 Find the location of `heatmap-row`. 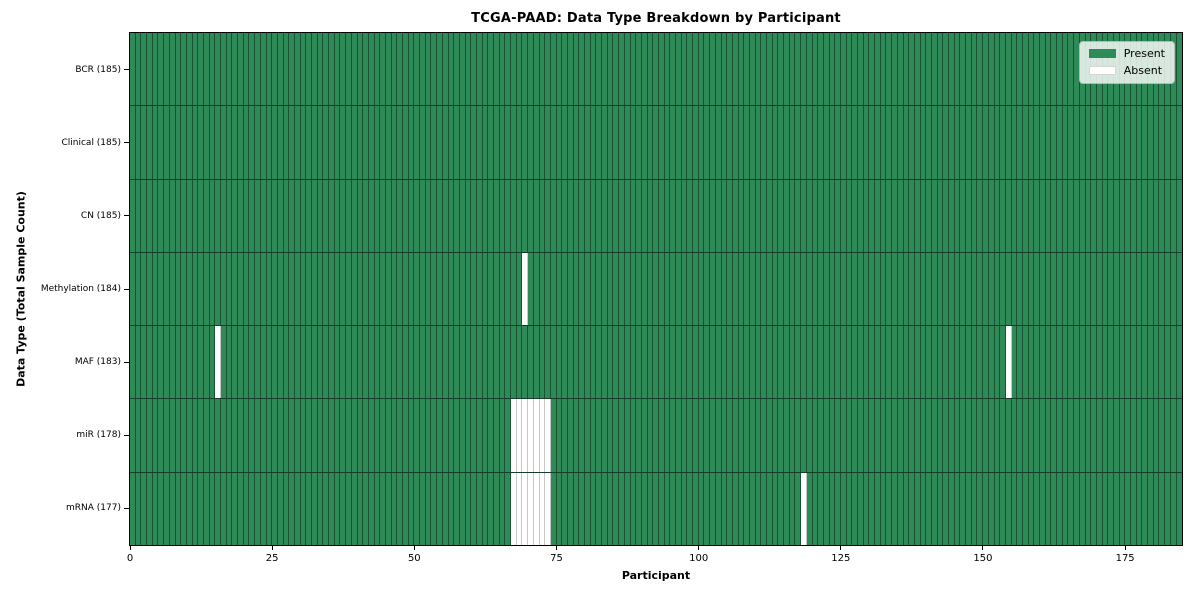

heatmap-row is located at coordinates (656, 436).